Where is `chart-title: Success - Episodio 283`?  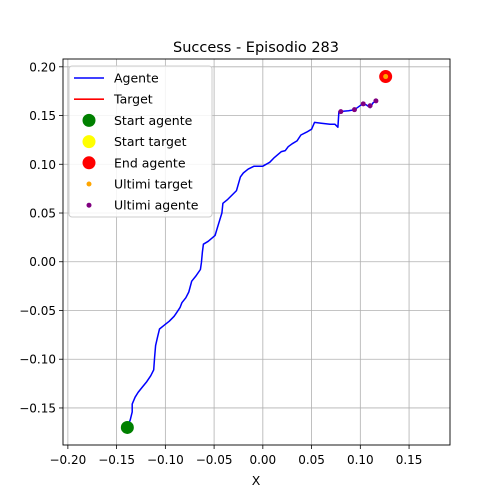 chart-title: Success - Episodio 283 is located at coordinates (256, 48).